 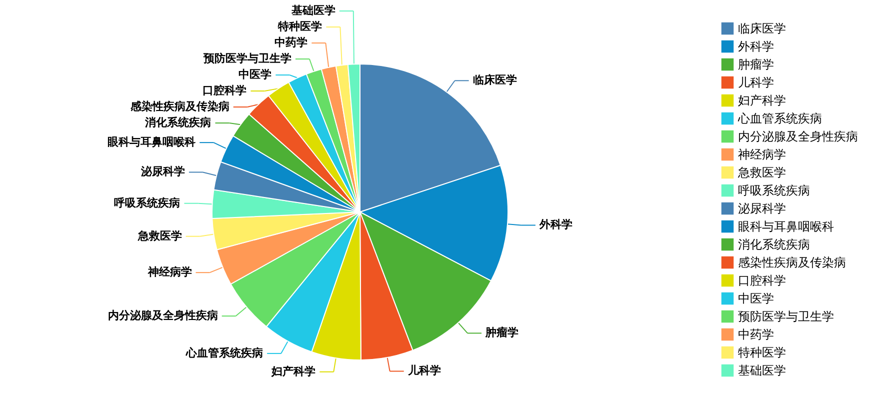 I want to click on slice-label: 预防医学与卫生学, so click(x=247, y=58).